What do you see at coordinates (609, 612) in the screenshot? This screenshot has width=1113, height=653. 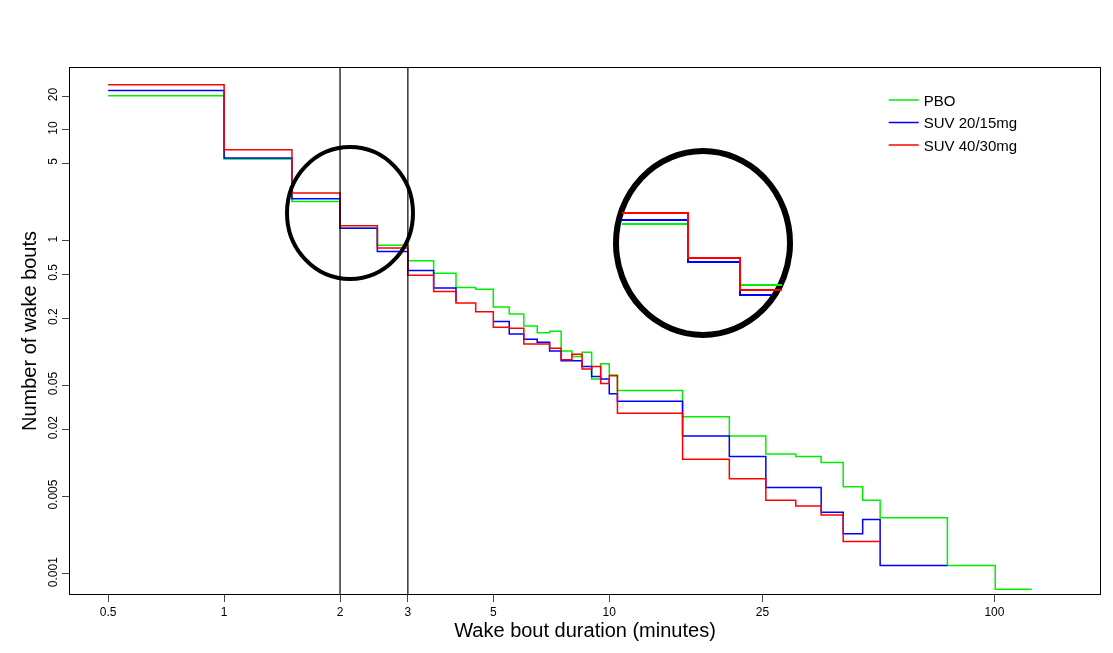 I see `x-tick-label: 10` at bounding box center [609, 612].